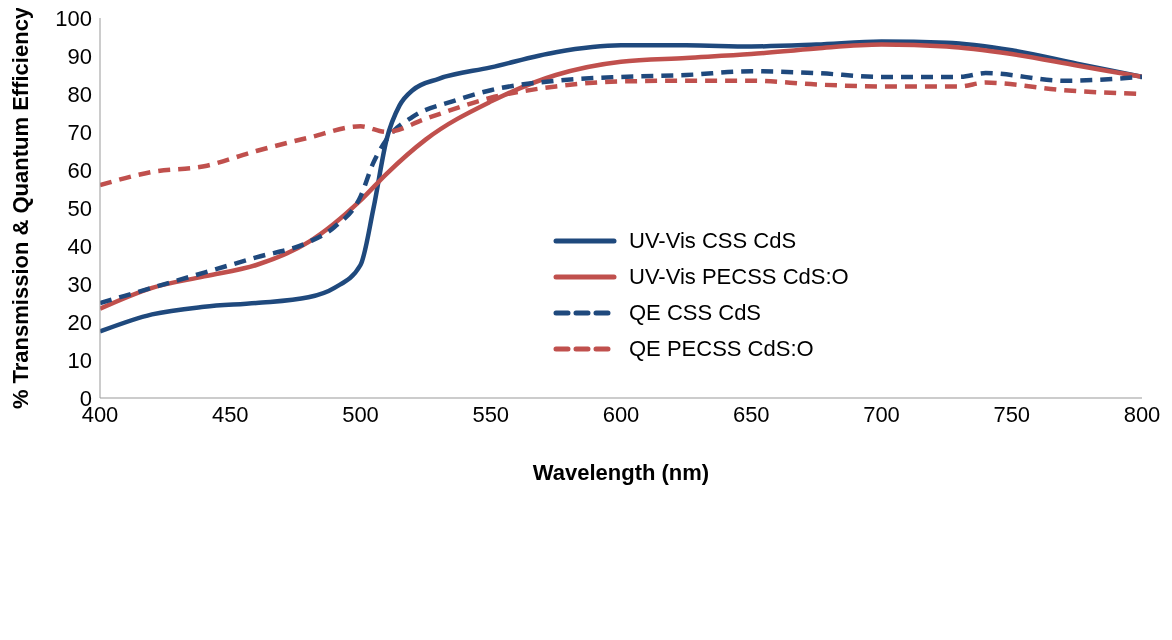  What do you see at coordinates (79, 284) in the screenshot?
I see `y-tick-label: 30` at bounding box center [79, 284].